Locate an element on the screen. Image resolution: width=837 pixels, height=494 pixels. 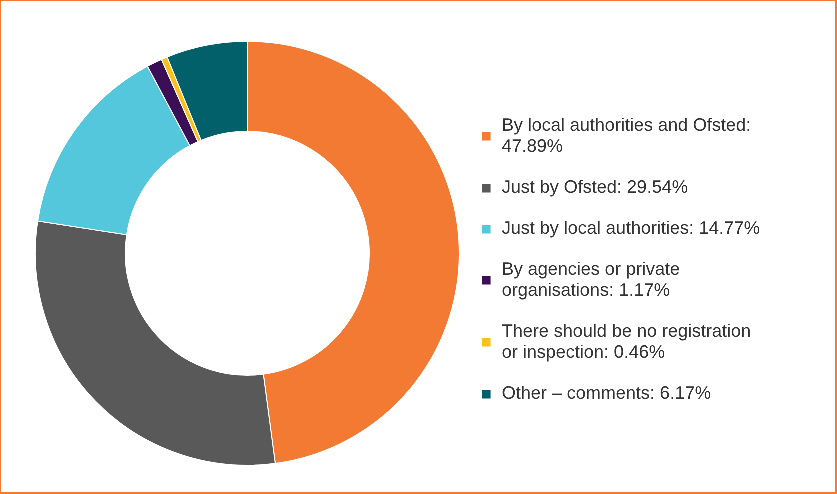
legend-label: By local authorities and Ofsted: 47.89% is located at coordinates (627, 136).